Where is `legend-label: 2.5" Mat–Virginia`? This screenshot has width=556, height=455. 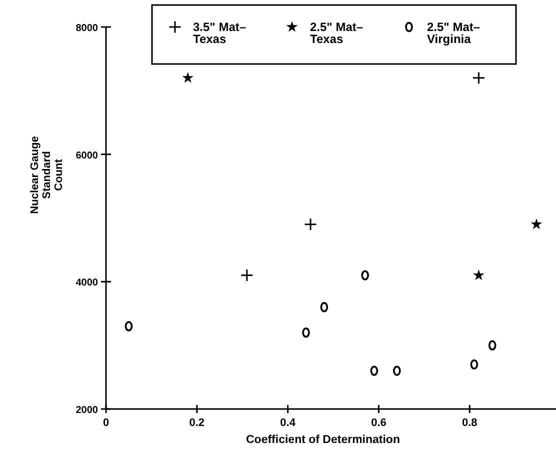 legend-label: 2.5" Mat–Virginia is located at coordinates (453, 33).